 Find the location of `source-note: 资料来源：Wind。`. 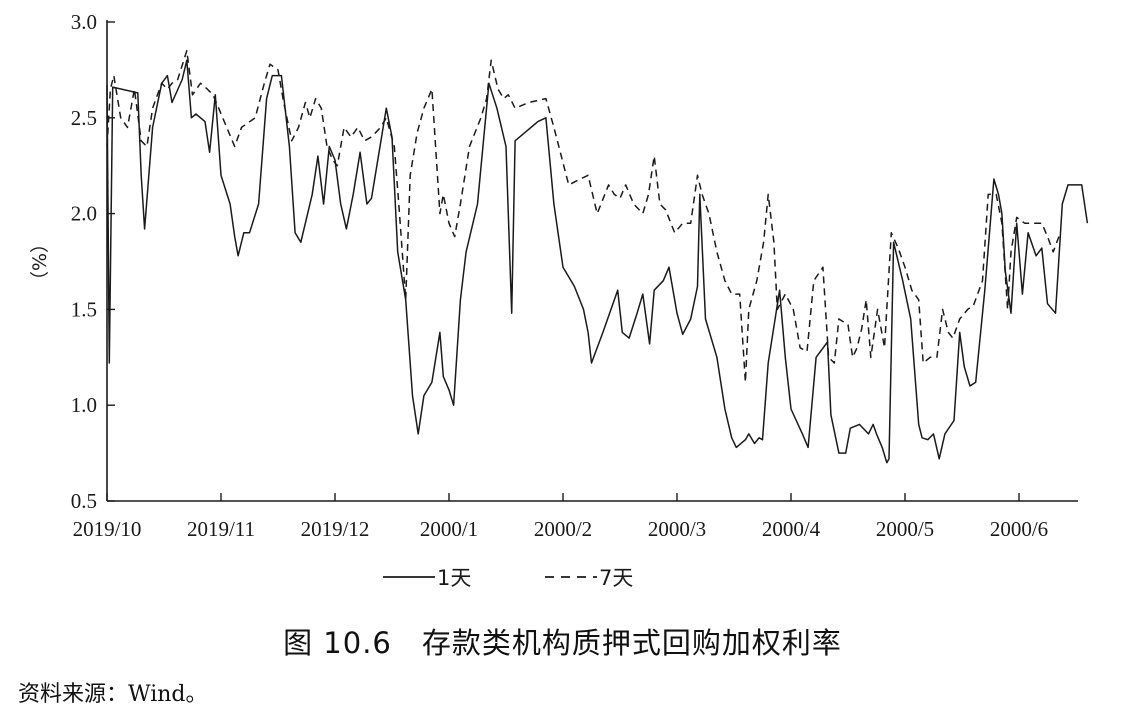

source-note: 资料来源：Wind。 is located at coordinates (113, 694).